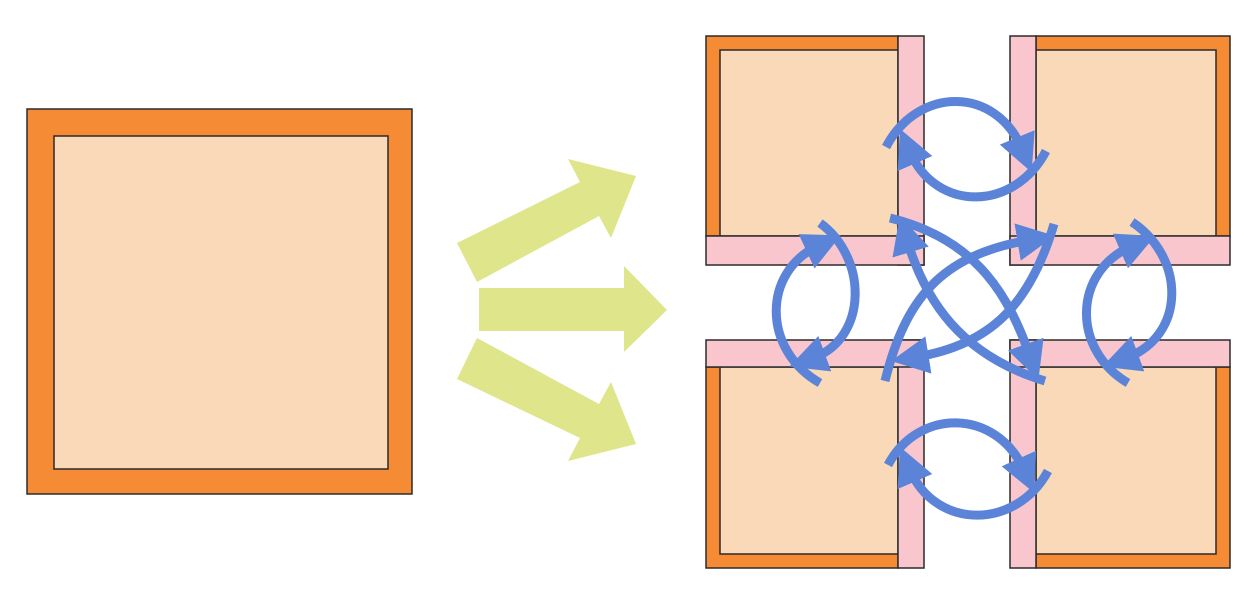 Image resolution: width=1259 pixels, height=599 pixels. What do you see at coordinates (974, 483) in the screenshot?
I see `exchange-arrow-bottom-lower-icon` at bounding box center [974, 483].